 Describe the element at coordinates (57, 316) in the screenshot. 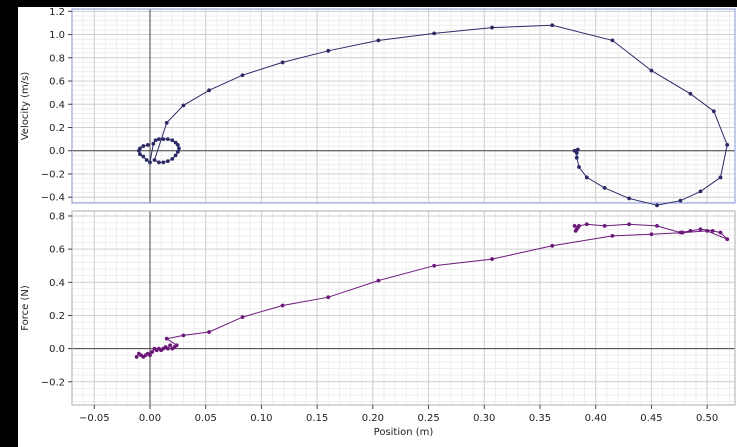

I see `y-tick-label: 0.2` at that location.